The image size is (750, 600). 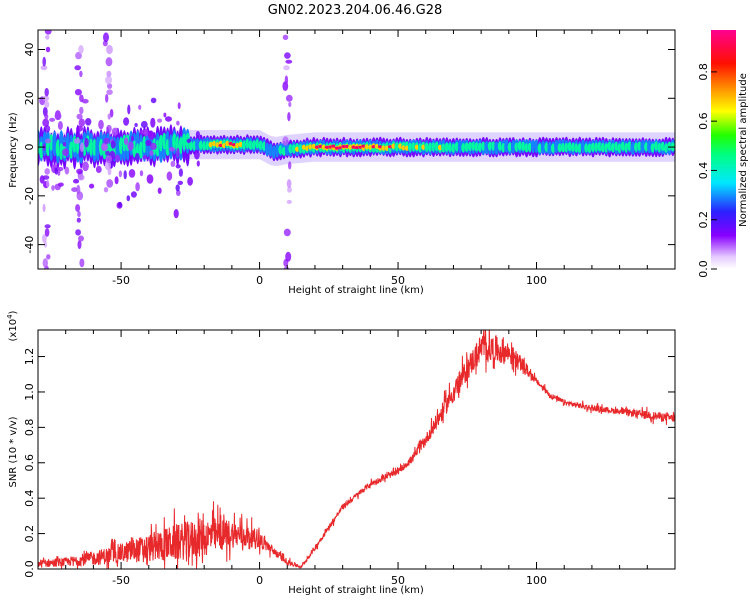 What do you see at coordinates (356, 590) in the screenshot?
I see `snr-xlabel: Height of straight line (km)` at bounding box center [356, 590].